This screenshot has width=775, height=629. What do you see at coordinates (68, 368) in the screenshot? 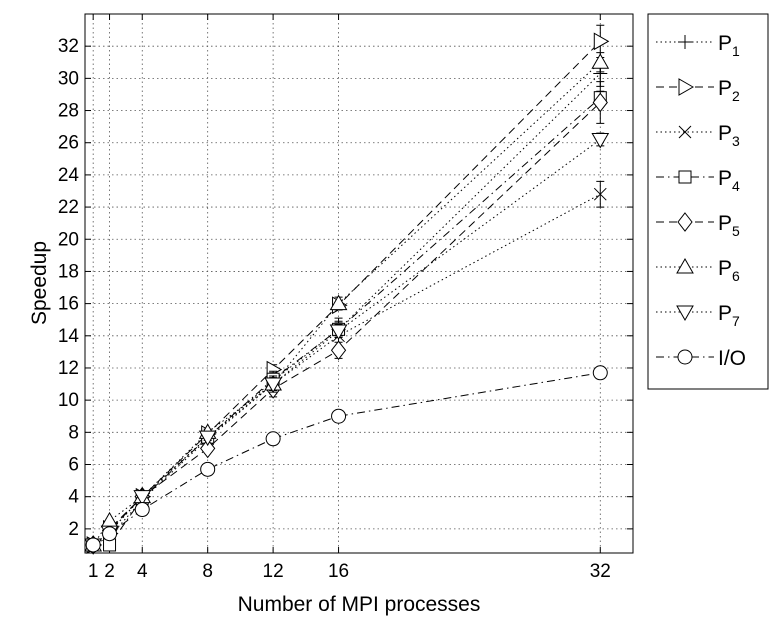
I see `y-tick-label: 12` at bounding box center [68, 368].